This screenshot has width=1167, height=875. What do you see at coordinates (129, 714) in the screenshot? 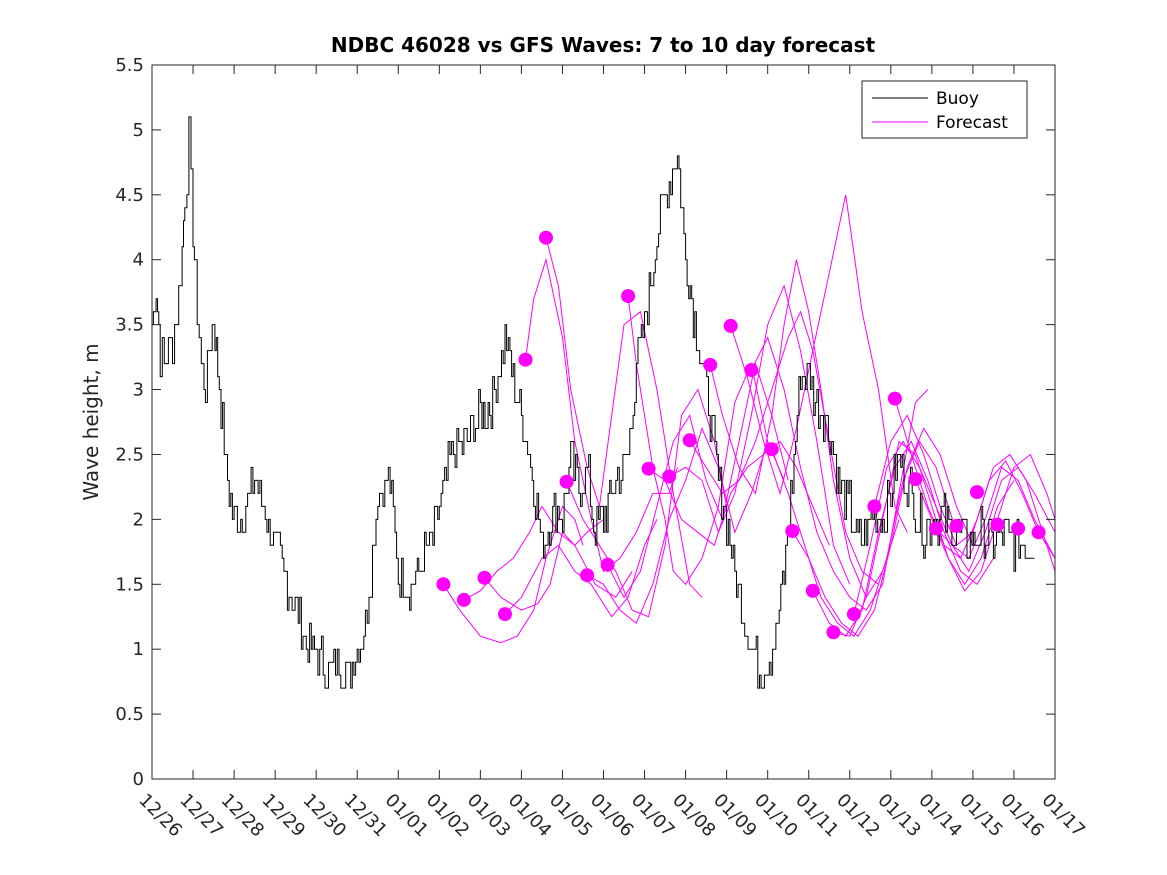
I see `y-tick-label: 0.5` at bounding box center [129, 714].